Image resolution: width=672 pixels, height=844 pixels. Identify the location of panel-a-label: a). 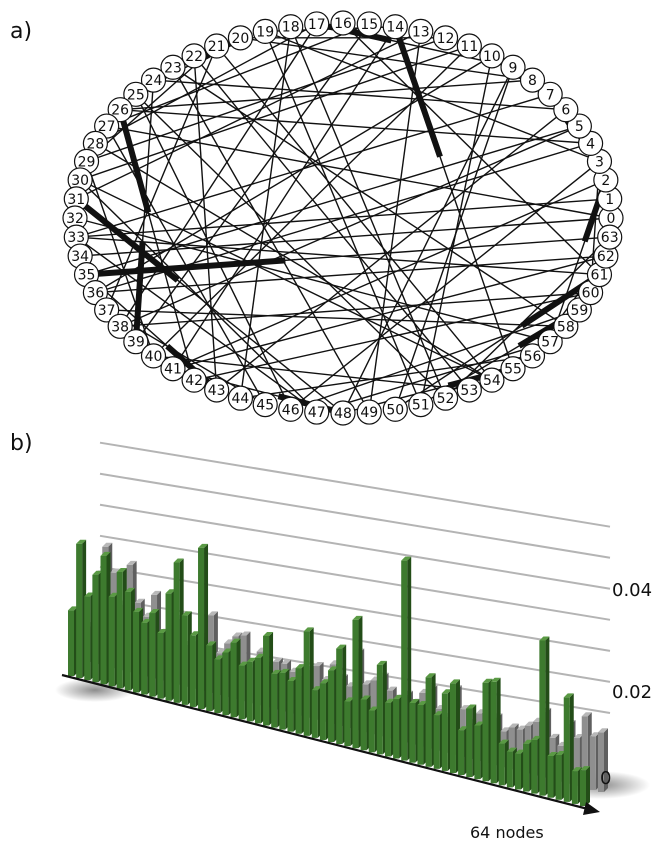
(21, 31).